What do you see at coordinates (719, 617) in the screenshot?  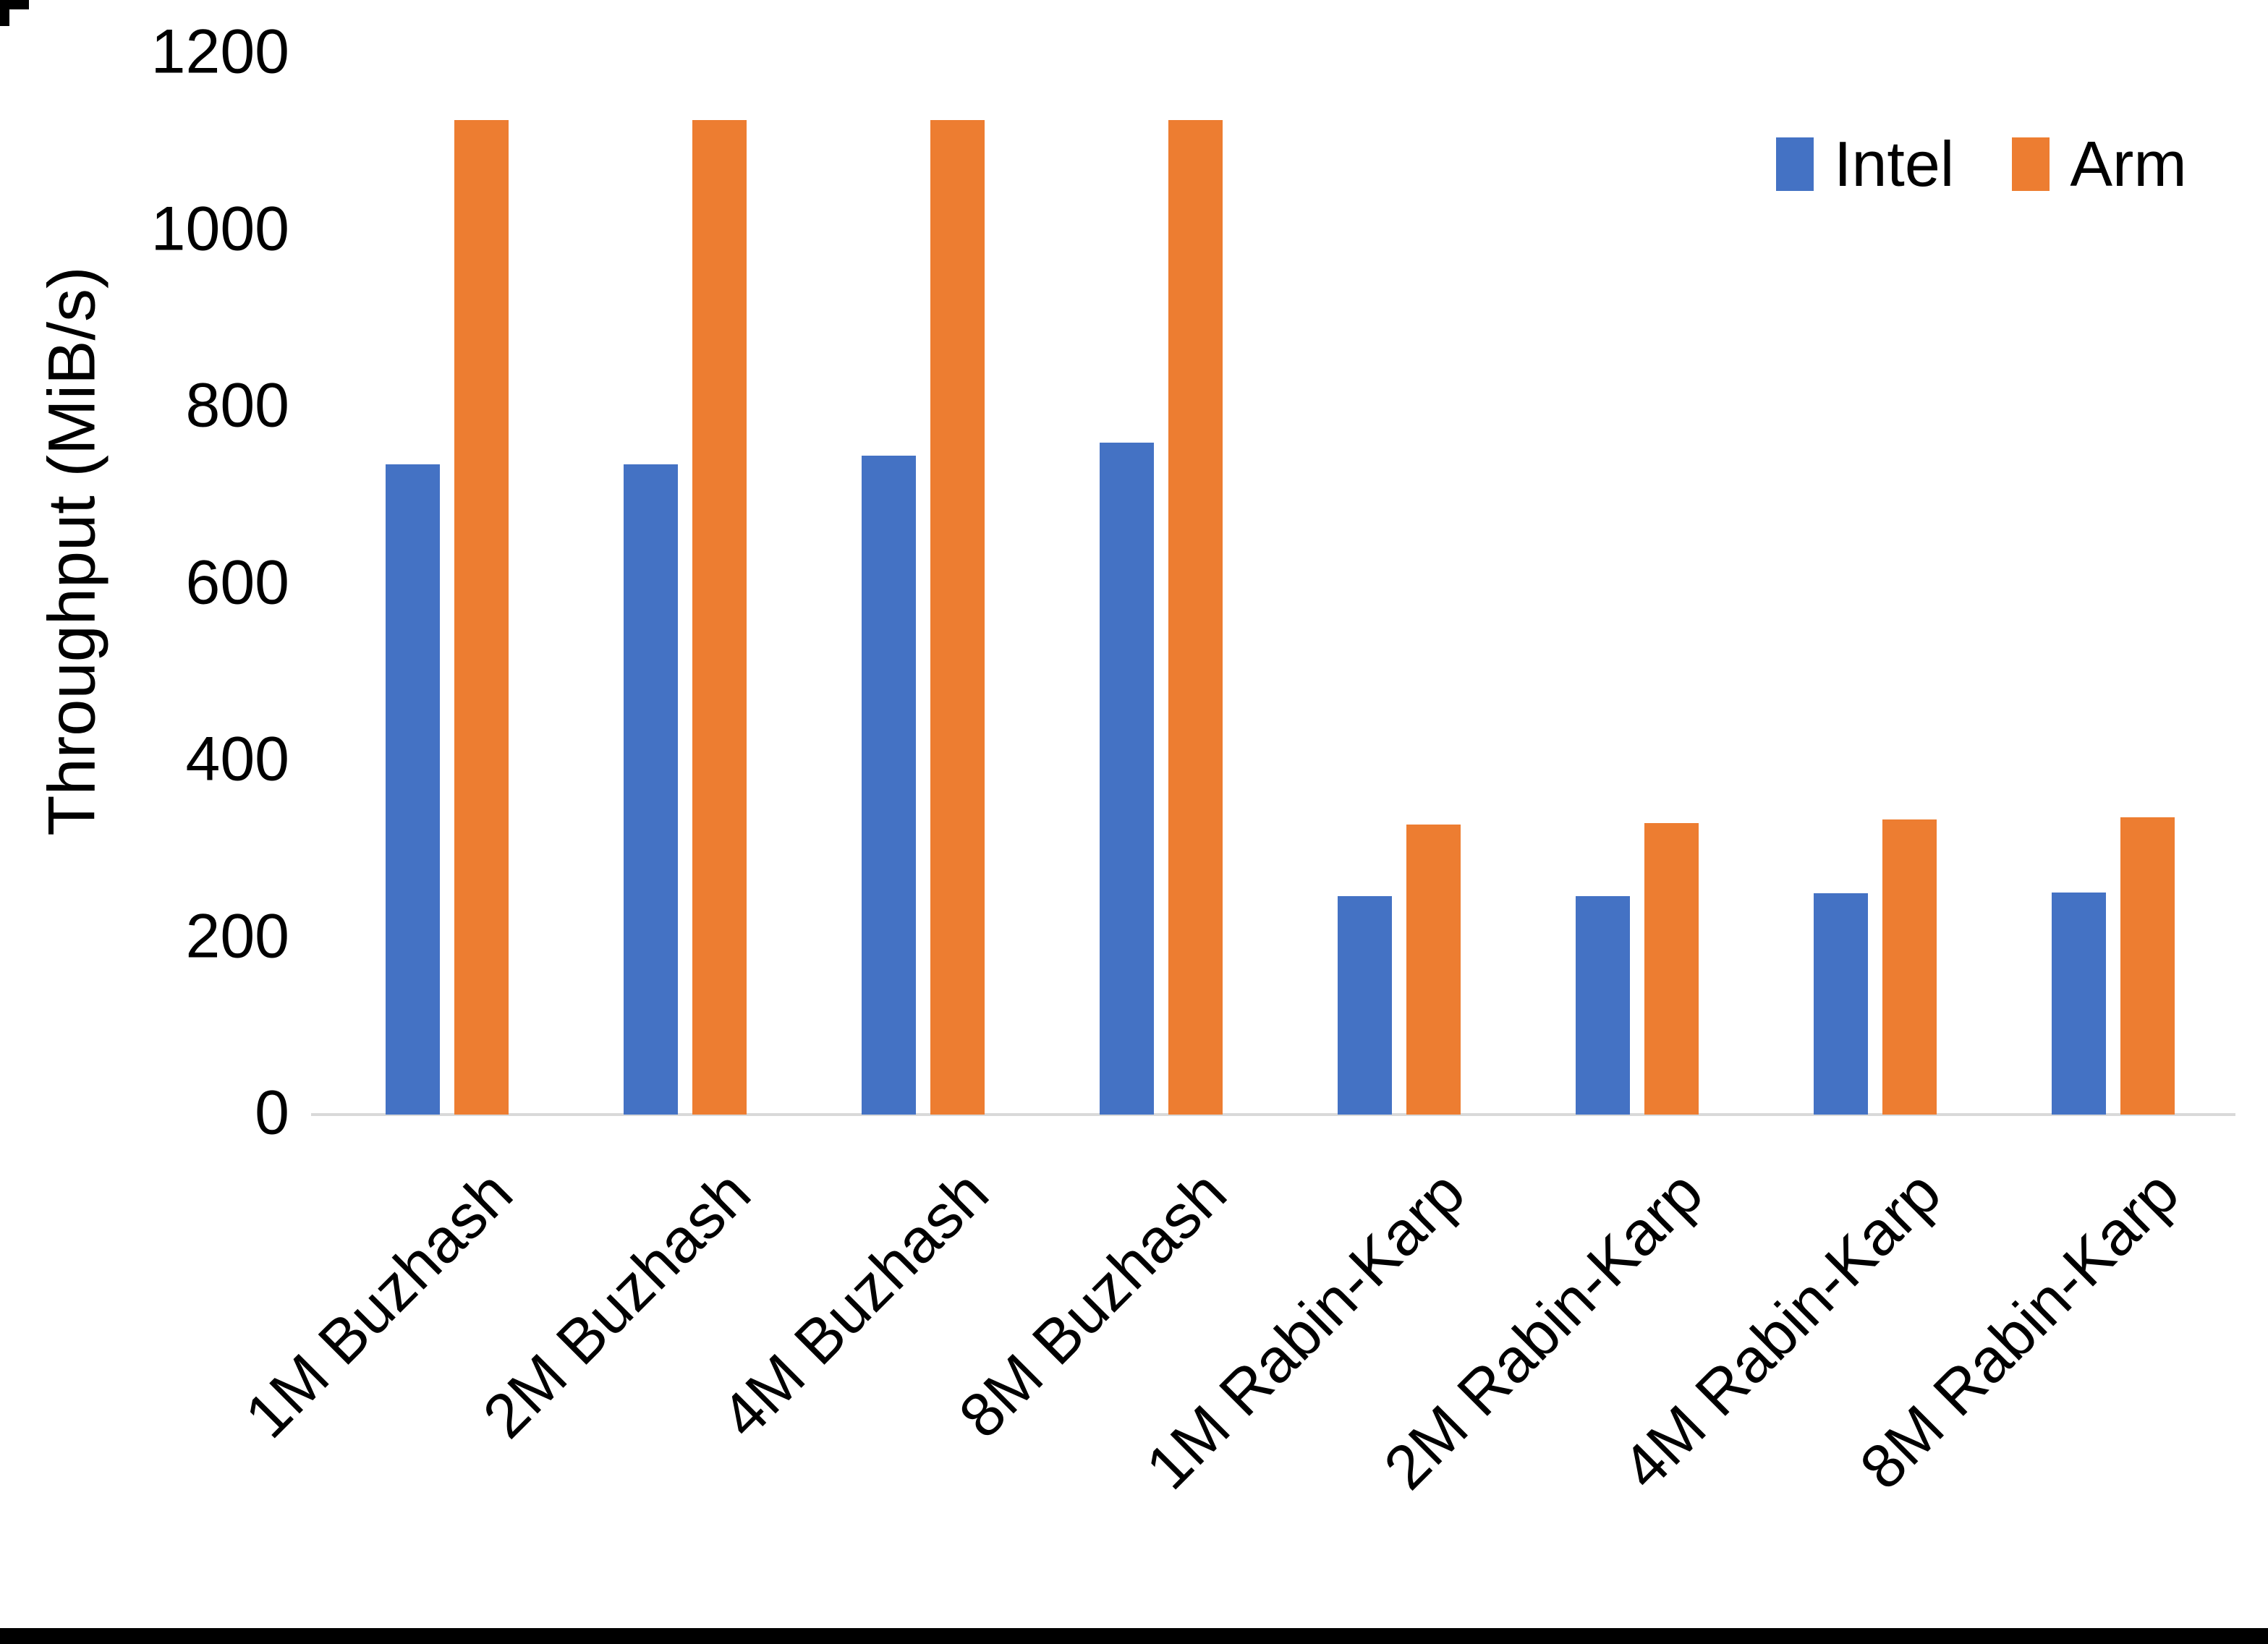 I see `bar-arm-2m-buzhash` at bounding box center [719, 617].